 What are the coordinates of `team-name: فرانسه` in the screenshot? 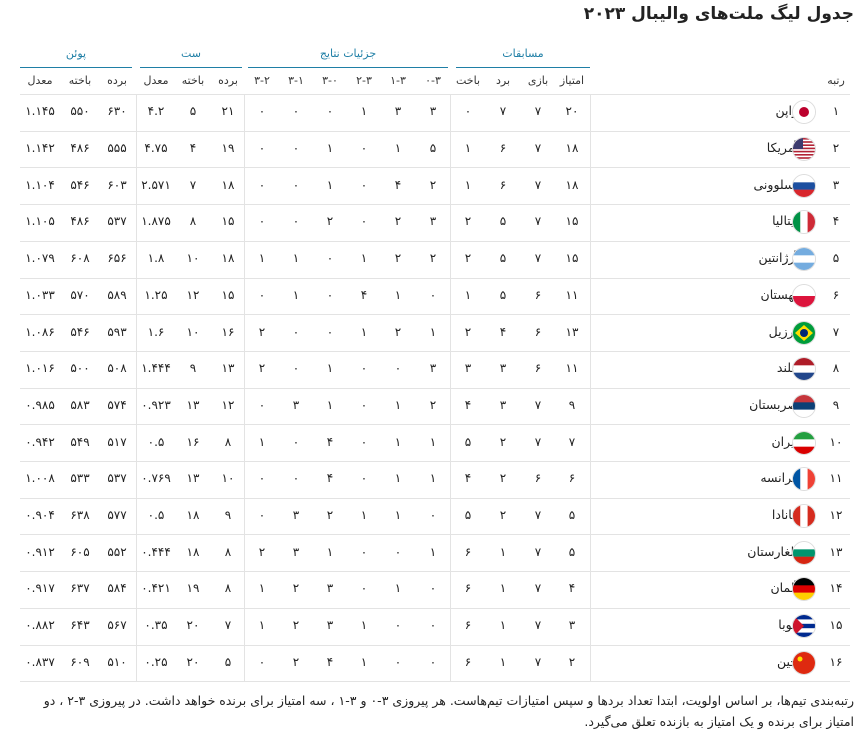 It's located at (779, 478).